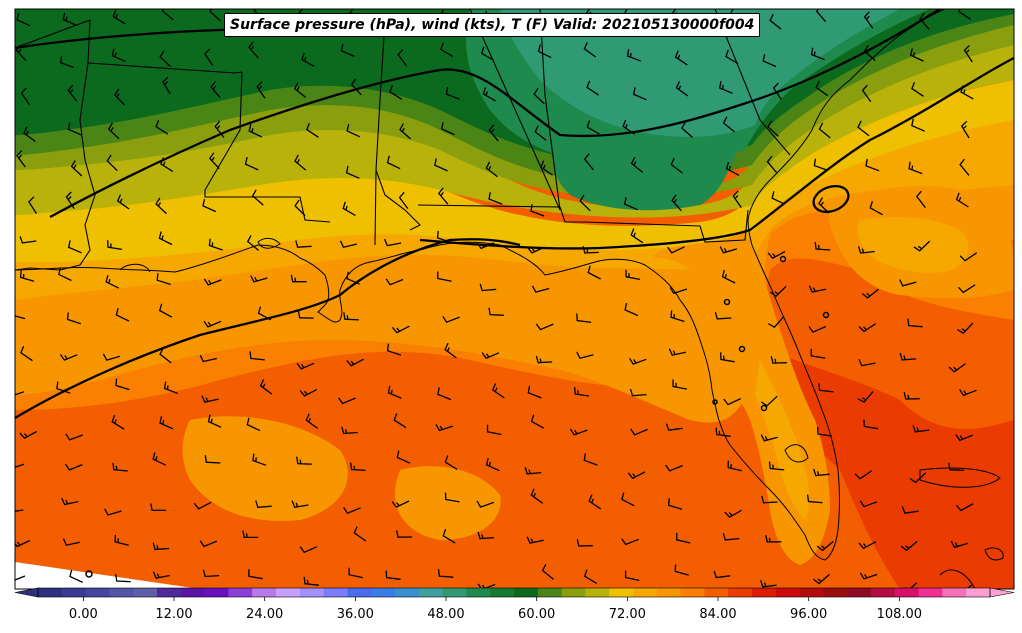  What do you see at coordinates (355, 614) in the screenshot?
I see `colorbar-tick-label: 36.00` at bounding box center [355, 614].